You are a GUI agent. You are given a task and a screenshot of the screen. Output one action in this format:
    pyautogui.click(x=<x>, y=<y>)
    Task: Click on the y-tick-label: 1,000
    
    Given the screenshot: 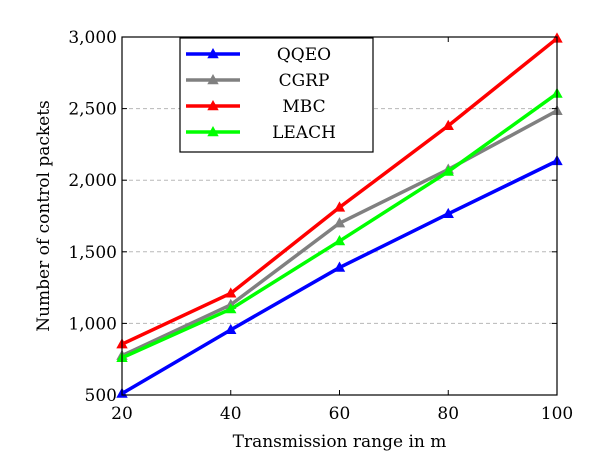 What is the action you would take?
    pyautogui.click(x=92, y=324)
    